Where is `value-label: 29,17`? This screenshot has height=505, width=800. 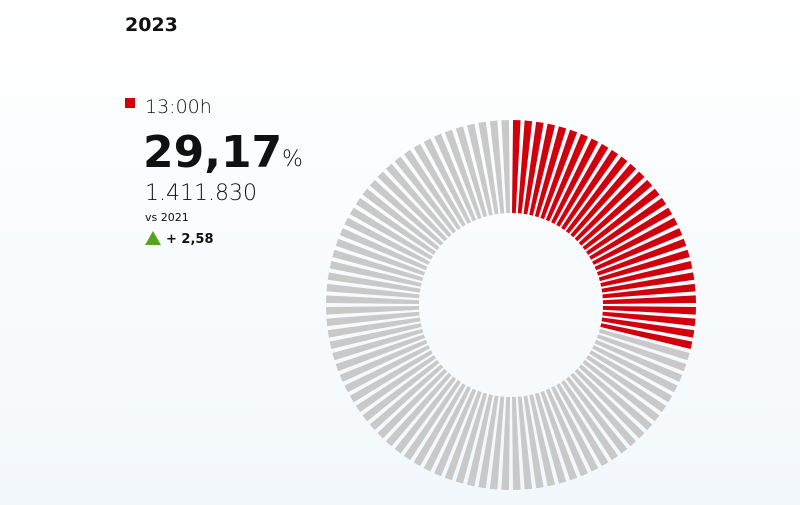
value-label: 29,17 is located at coordinates (212, 152).